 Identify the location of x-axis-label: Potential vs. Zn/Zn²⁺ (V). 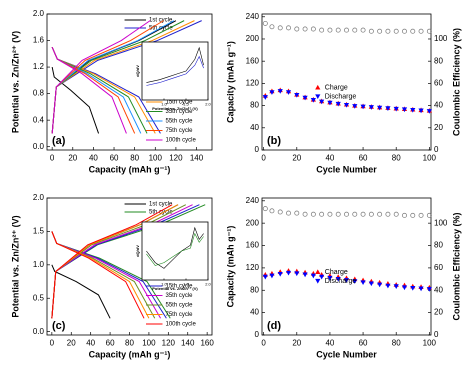
(175, 288).